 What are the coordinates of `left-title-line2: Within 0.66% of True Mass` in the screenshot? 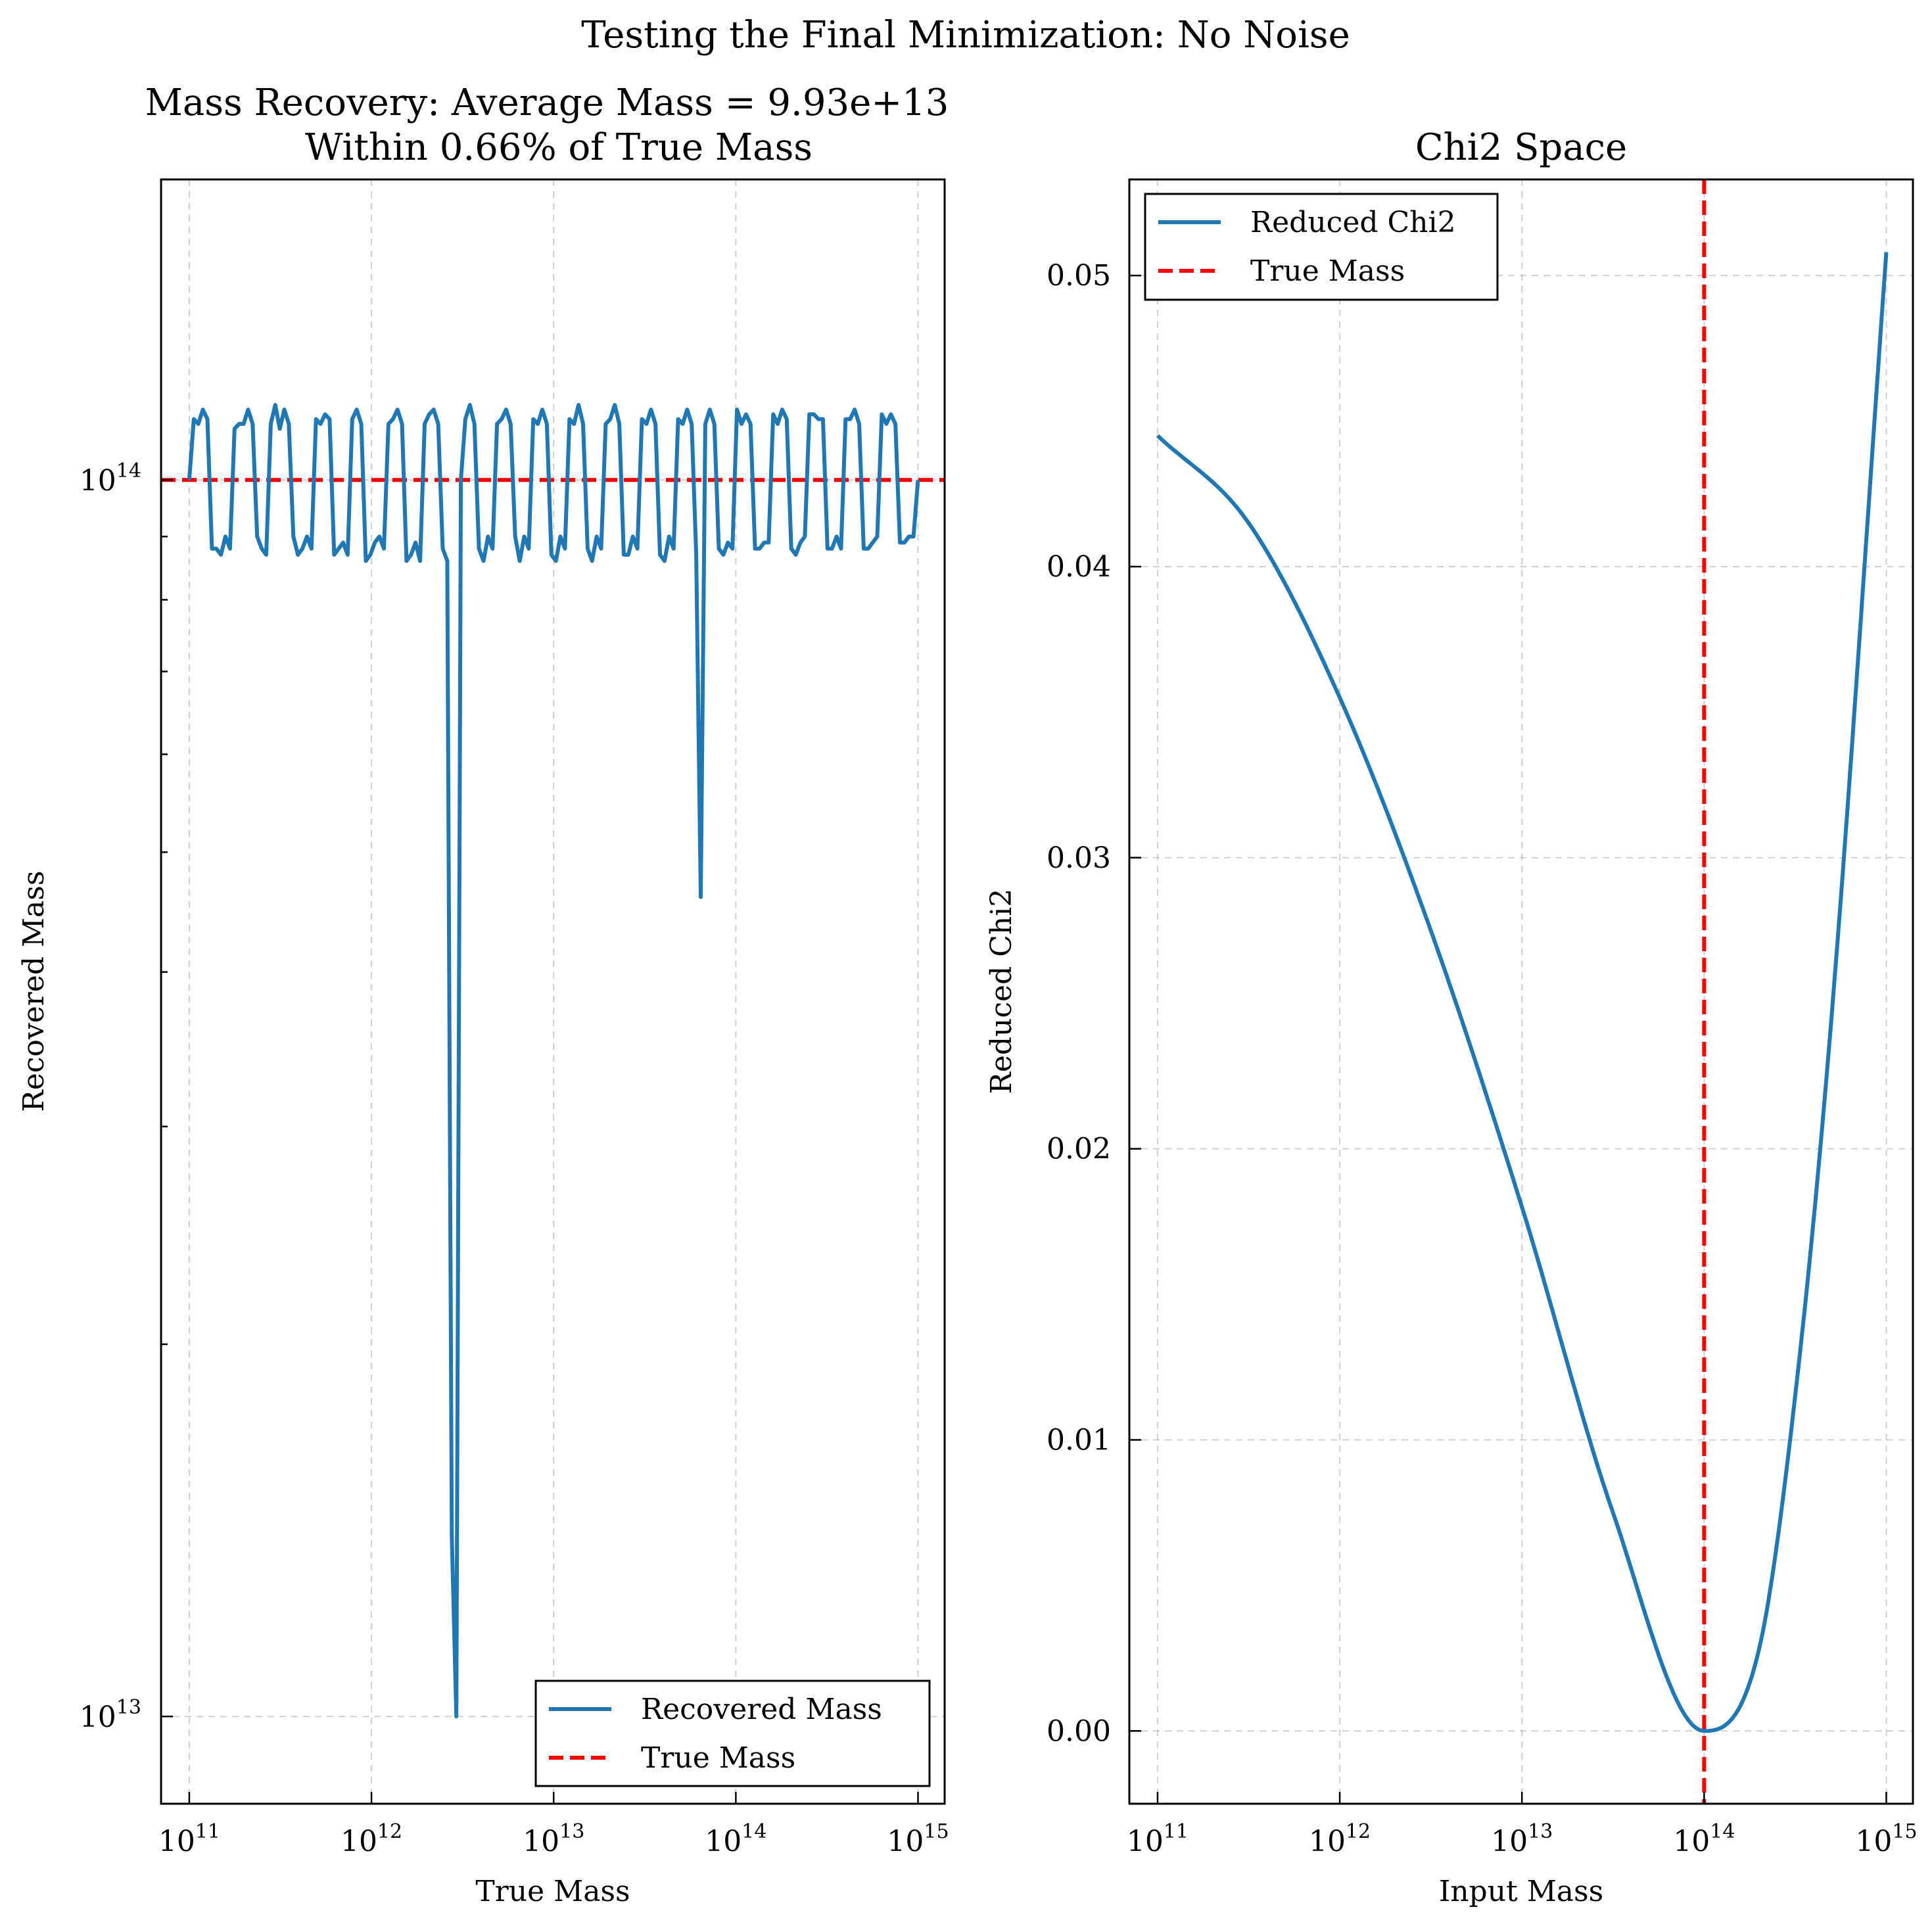 It's located at (559, 147).